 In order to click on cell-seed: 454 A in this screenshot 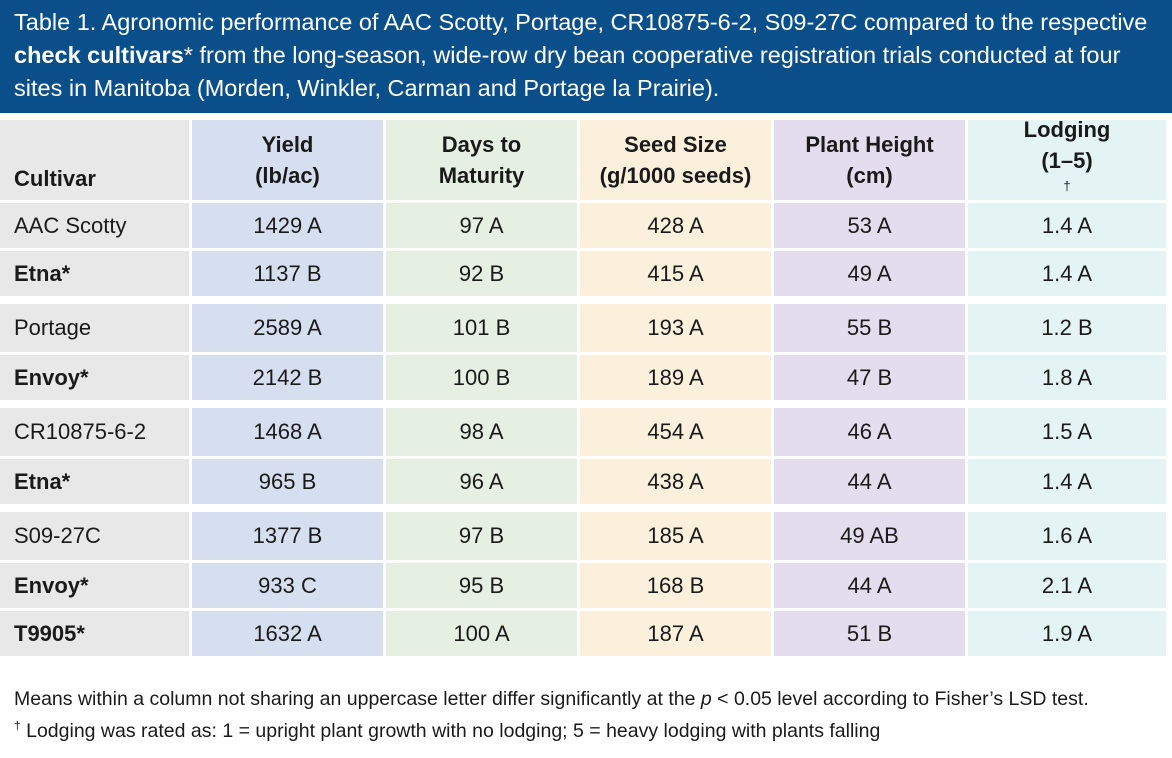, I will do `click(677, 432)`.